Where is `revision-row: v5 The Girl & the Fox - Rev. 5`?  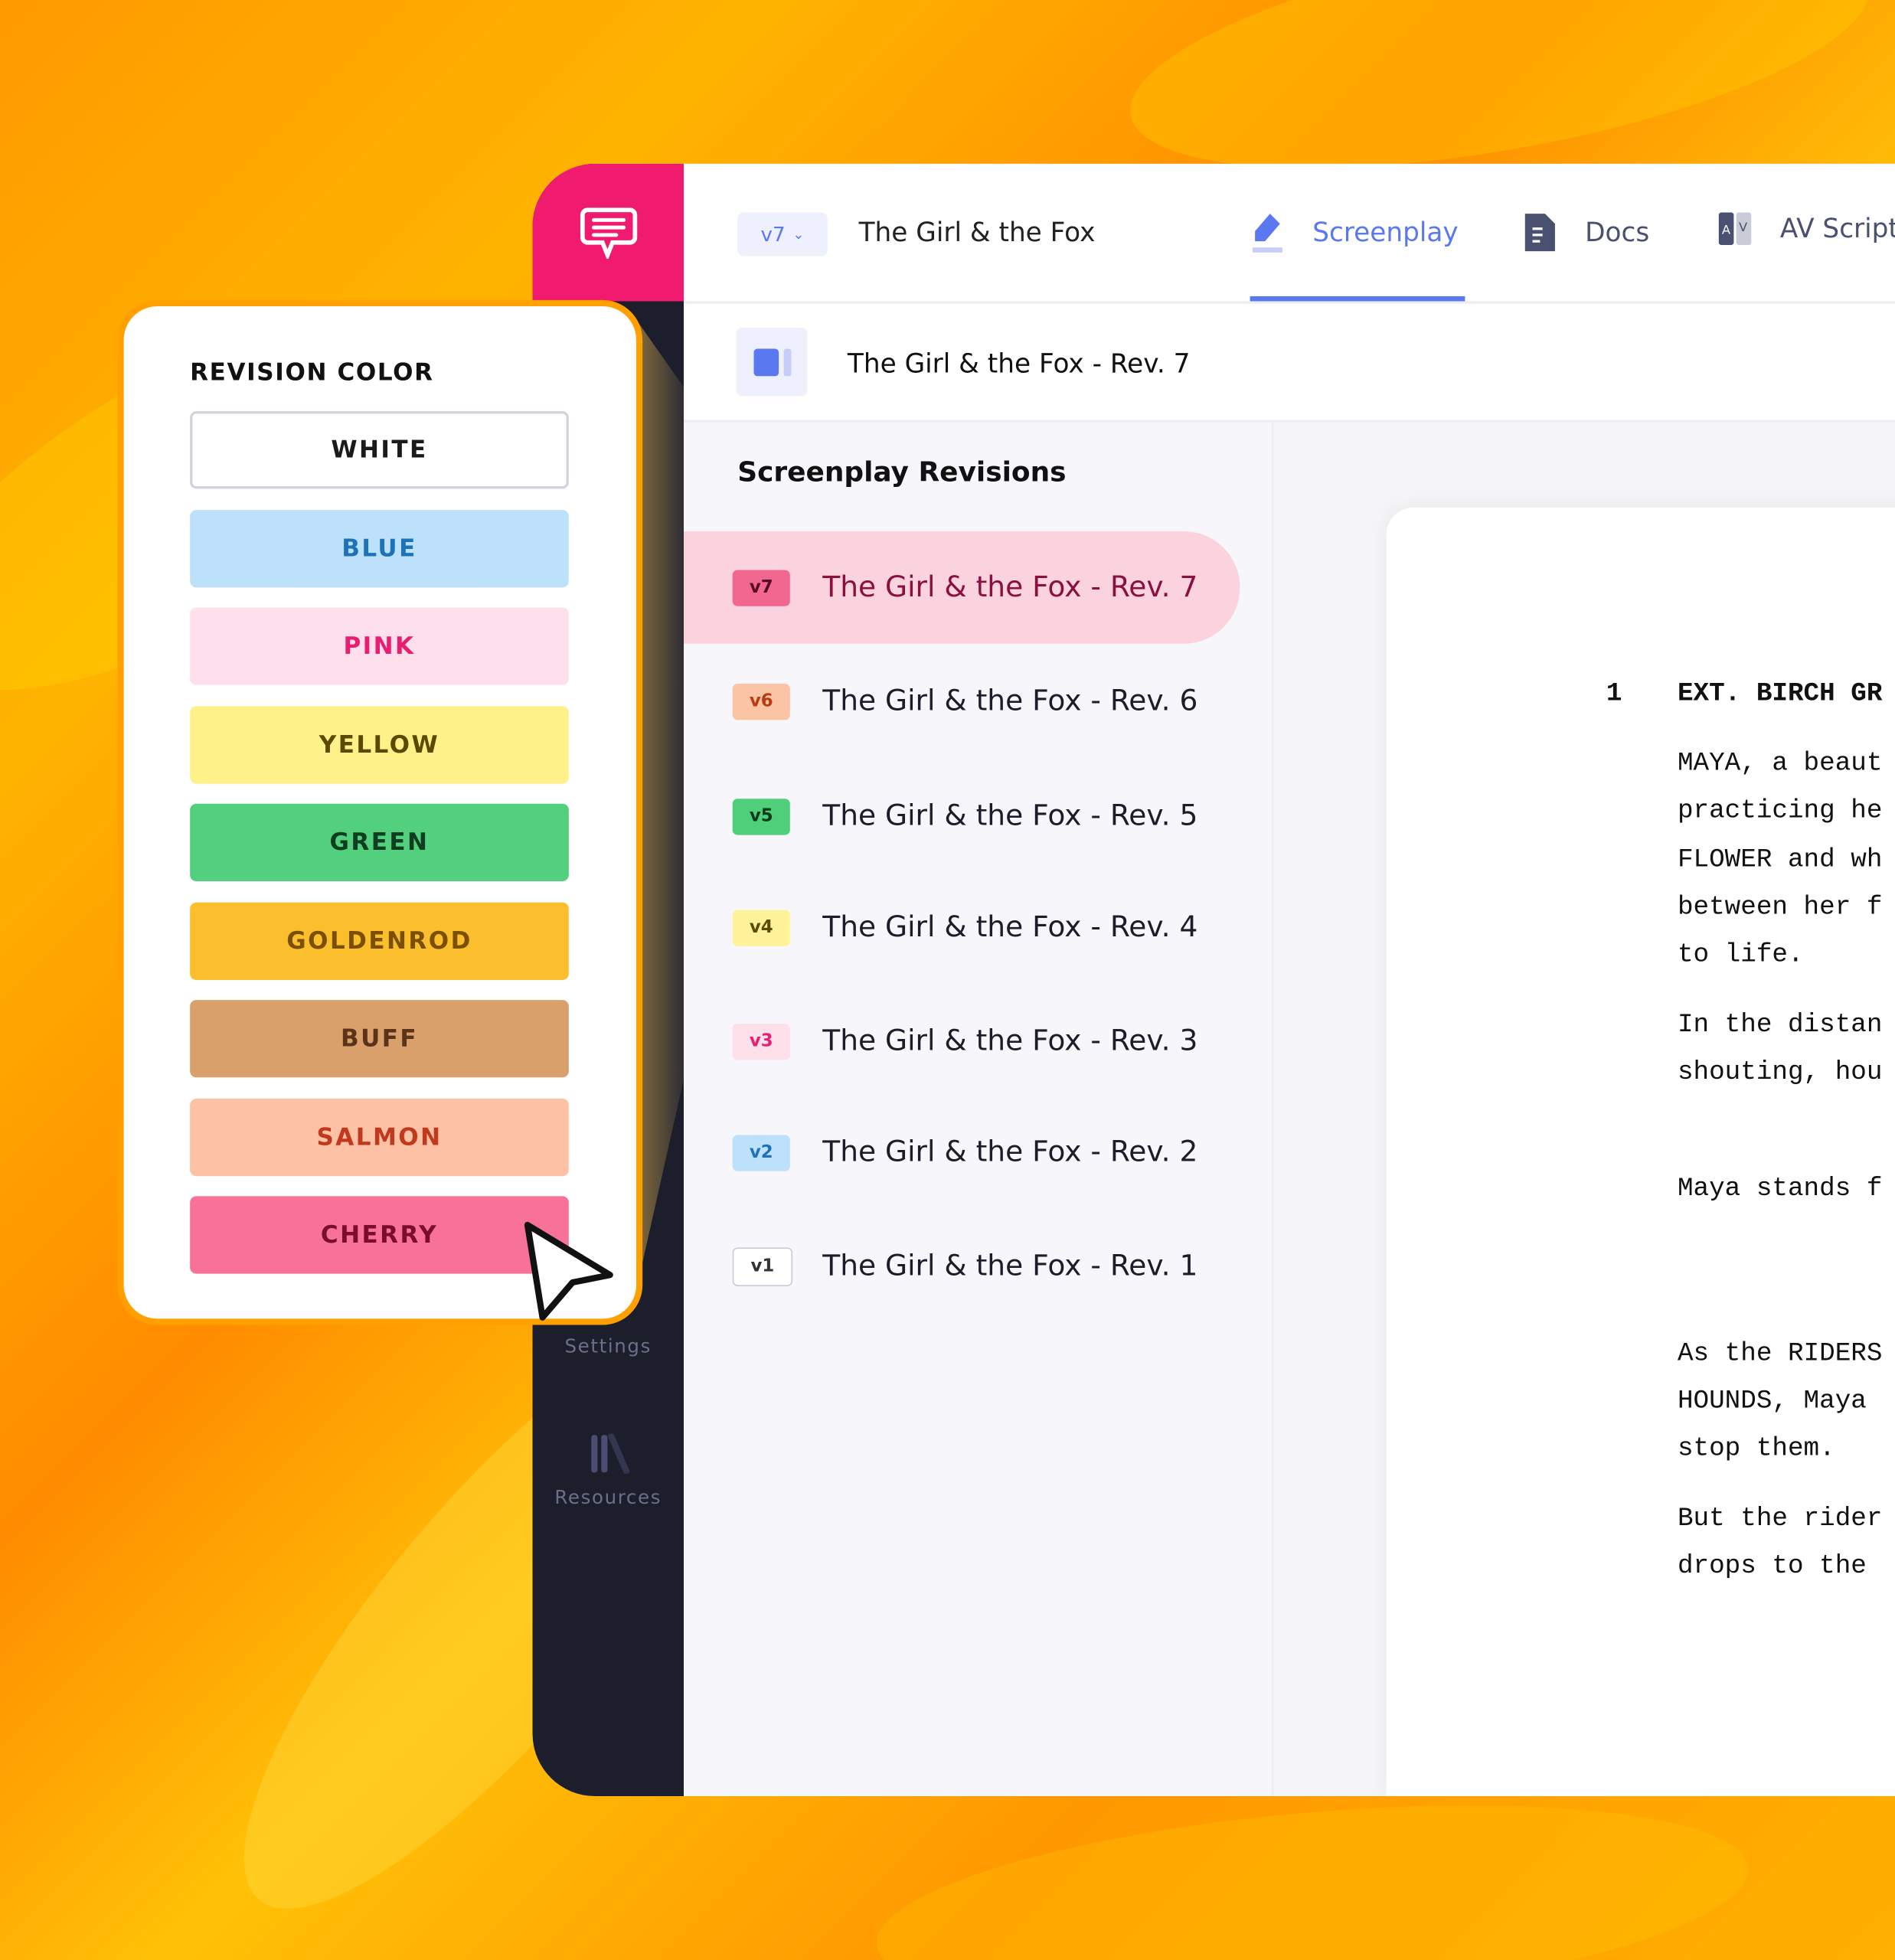
revision-row: v5 The Girl & the Fox - Rev. 5 is located at coordinates (962, 816).